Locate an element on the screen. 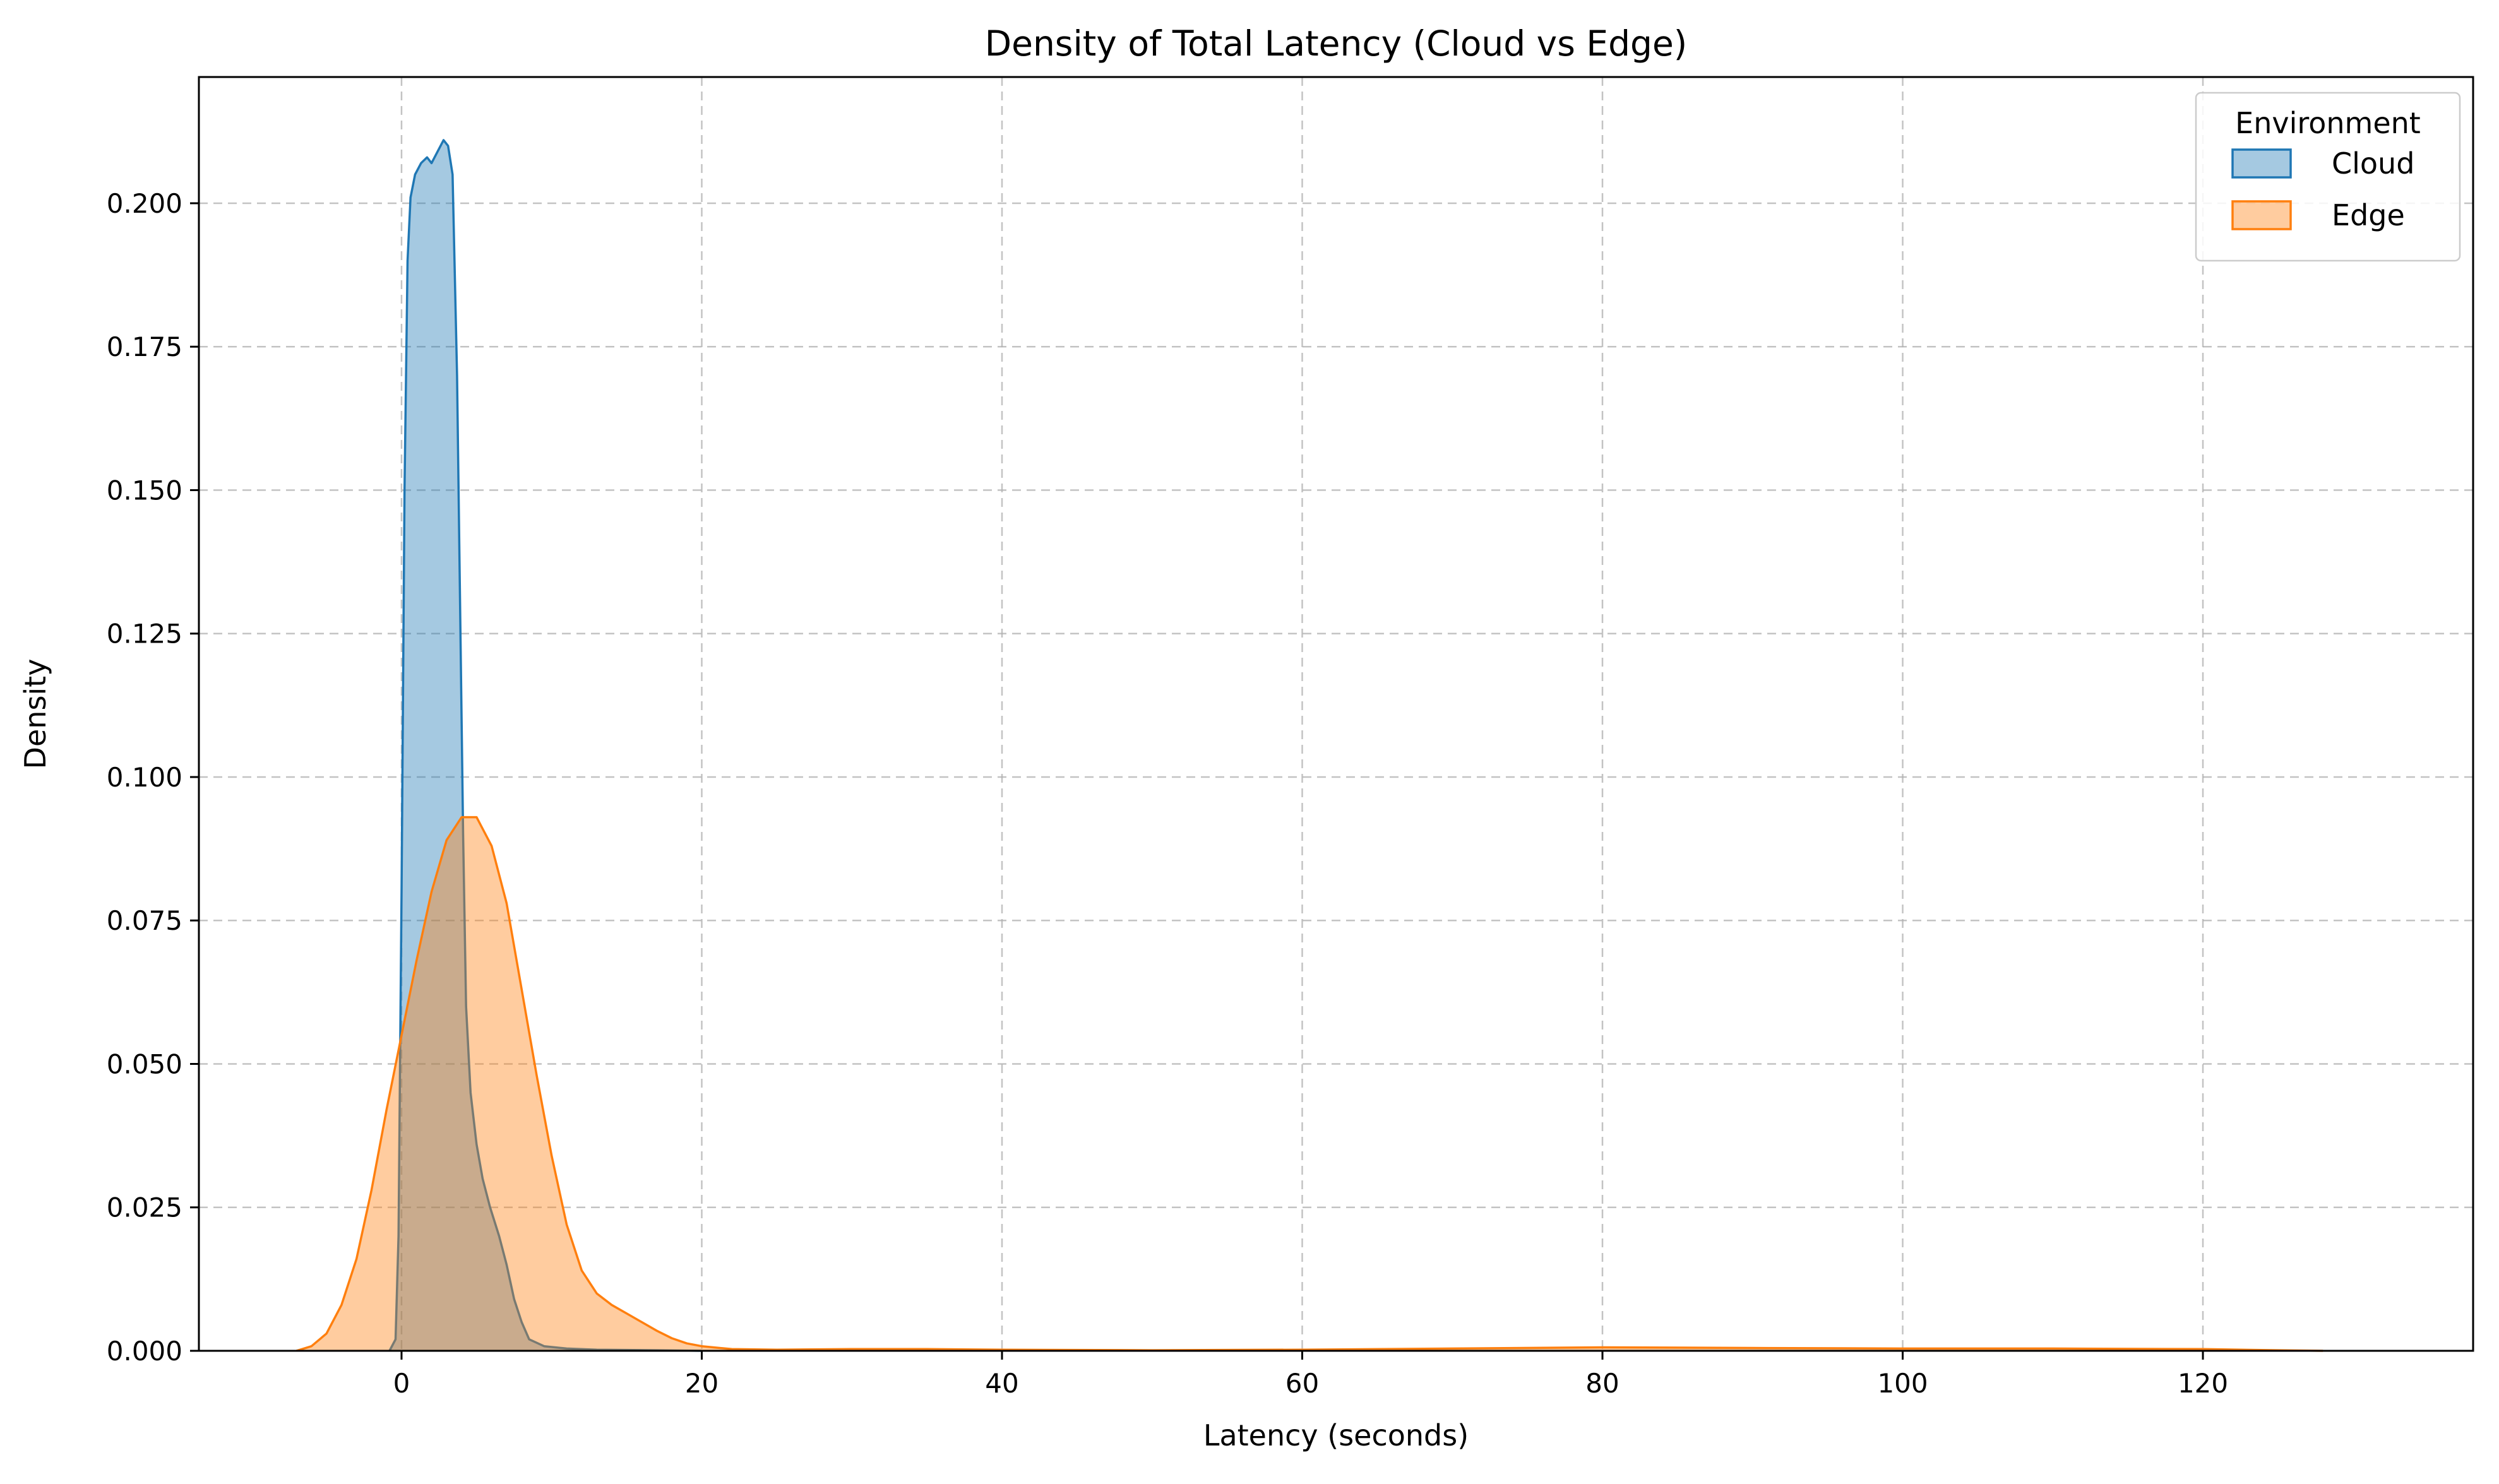 The height and width of the screenshot is (1484, 2499). x-tick-label: 80 is located at coordinates (1602, 1383).